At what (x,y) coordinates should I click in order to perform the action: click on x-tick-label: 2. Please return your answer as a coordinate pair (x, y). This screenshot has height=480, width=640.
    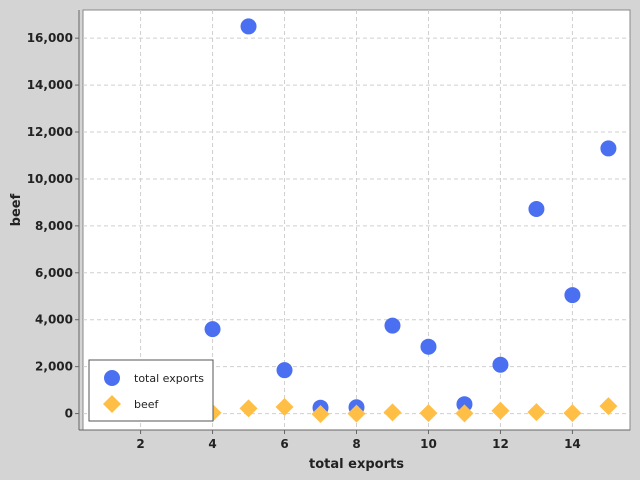
    Looking at the image, I should click on (140, 444).